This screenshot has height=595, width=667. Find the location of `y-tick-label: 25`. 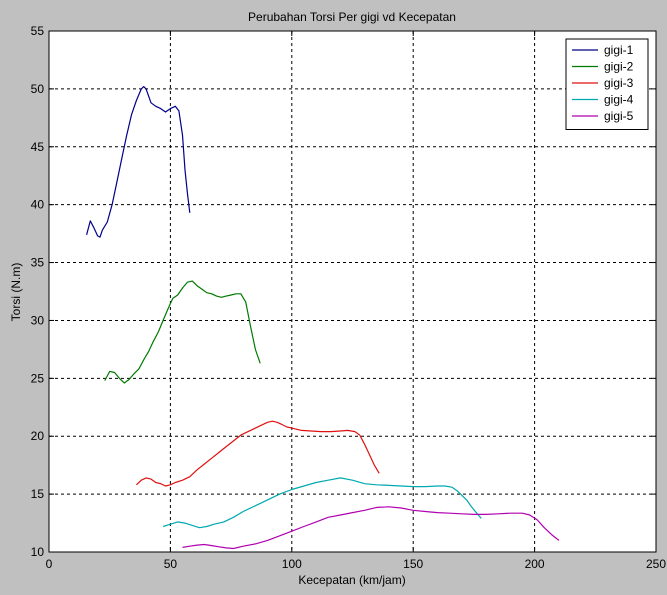

y-tick-label: 25 is located at coordinates (38, 378).